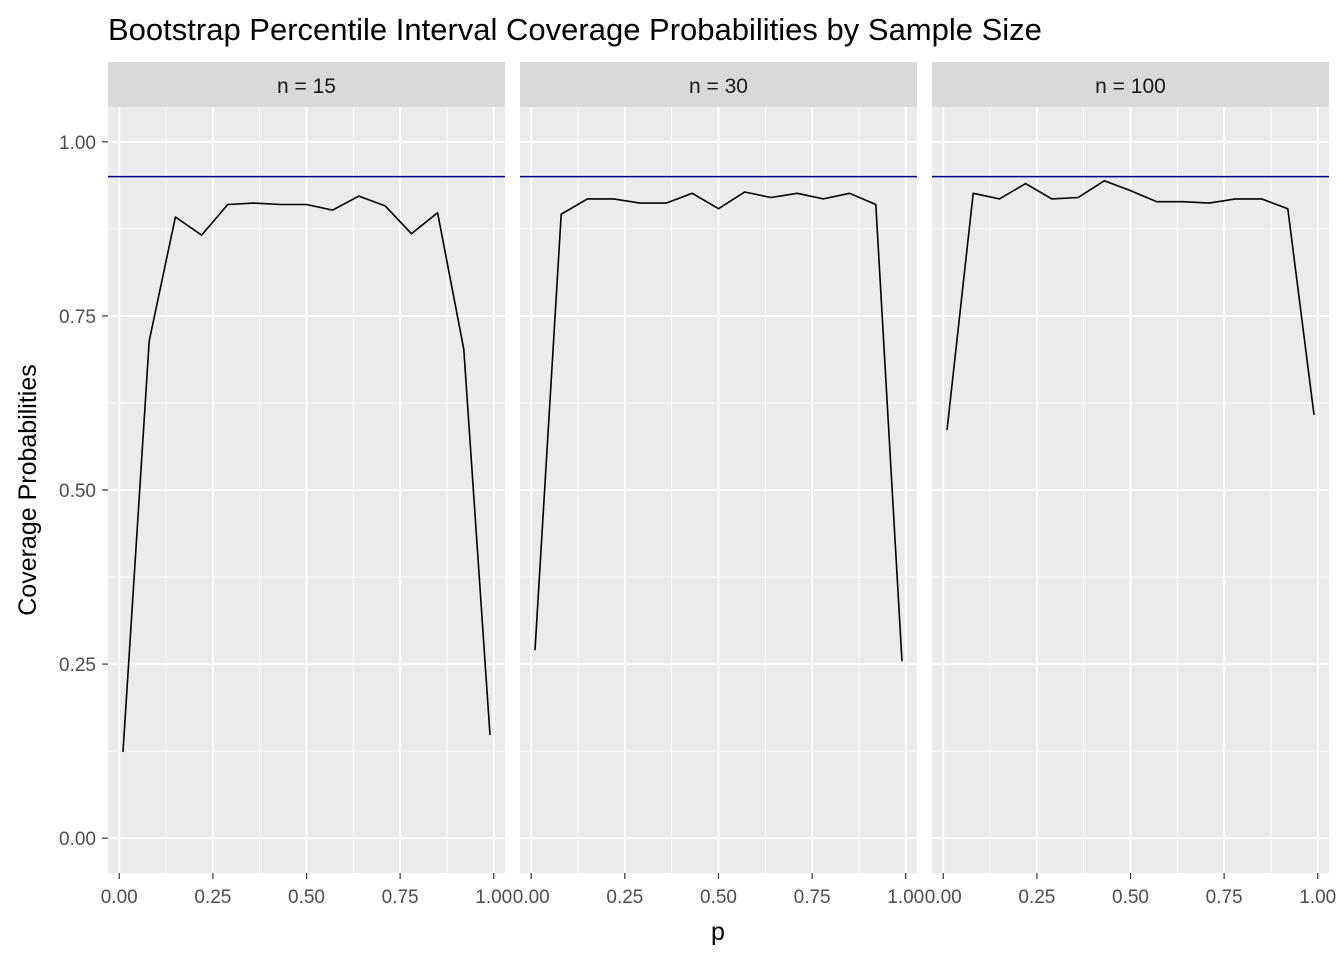  I want to click on facet-strip-label: n = 100, so click(1130, 86).